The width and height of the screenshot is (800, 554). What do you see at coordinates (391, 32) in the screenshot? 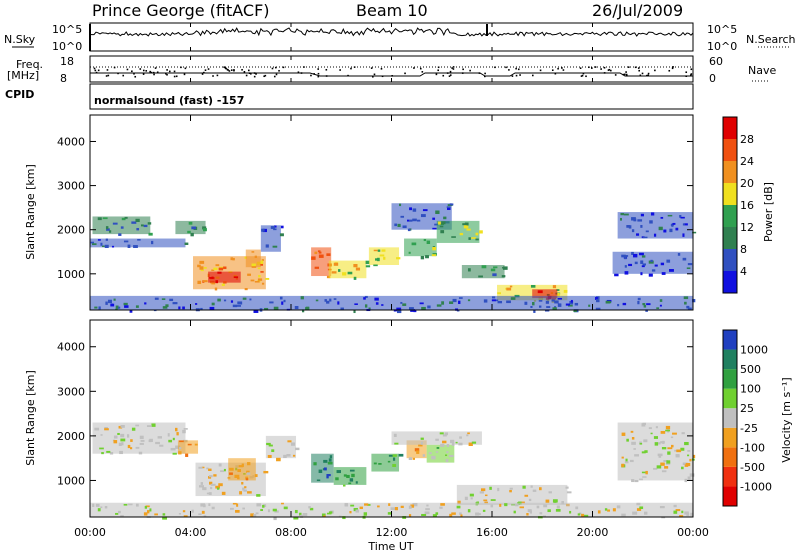
I see `nsky-trace` at bounding box center [391, 32].